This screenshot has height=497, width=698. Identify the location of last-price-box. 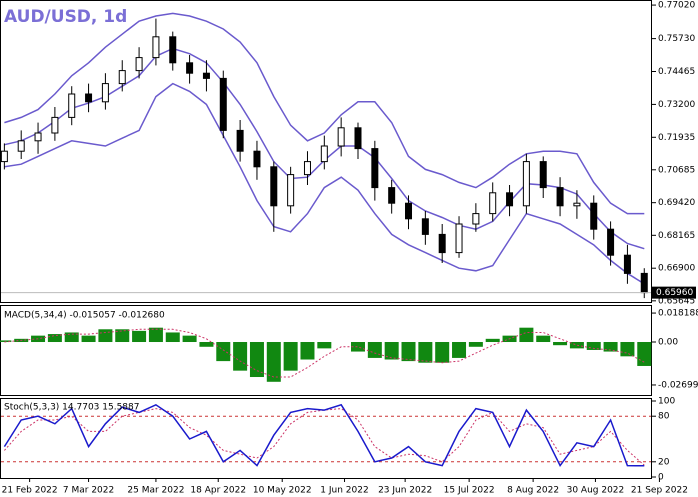
(674, 292).